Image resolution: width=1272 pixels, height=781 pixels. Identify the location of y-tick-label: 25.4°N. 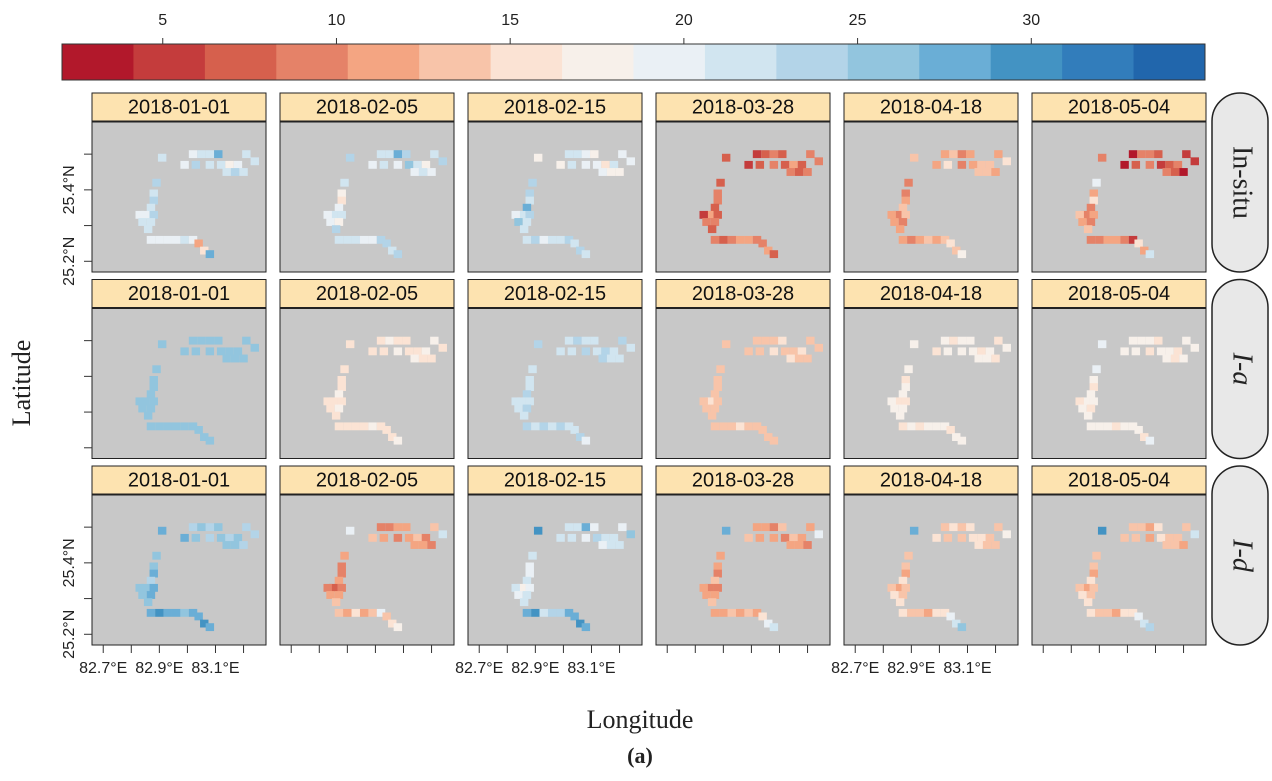
(69, 562).